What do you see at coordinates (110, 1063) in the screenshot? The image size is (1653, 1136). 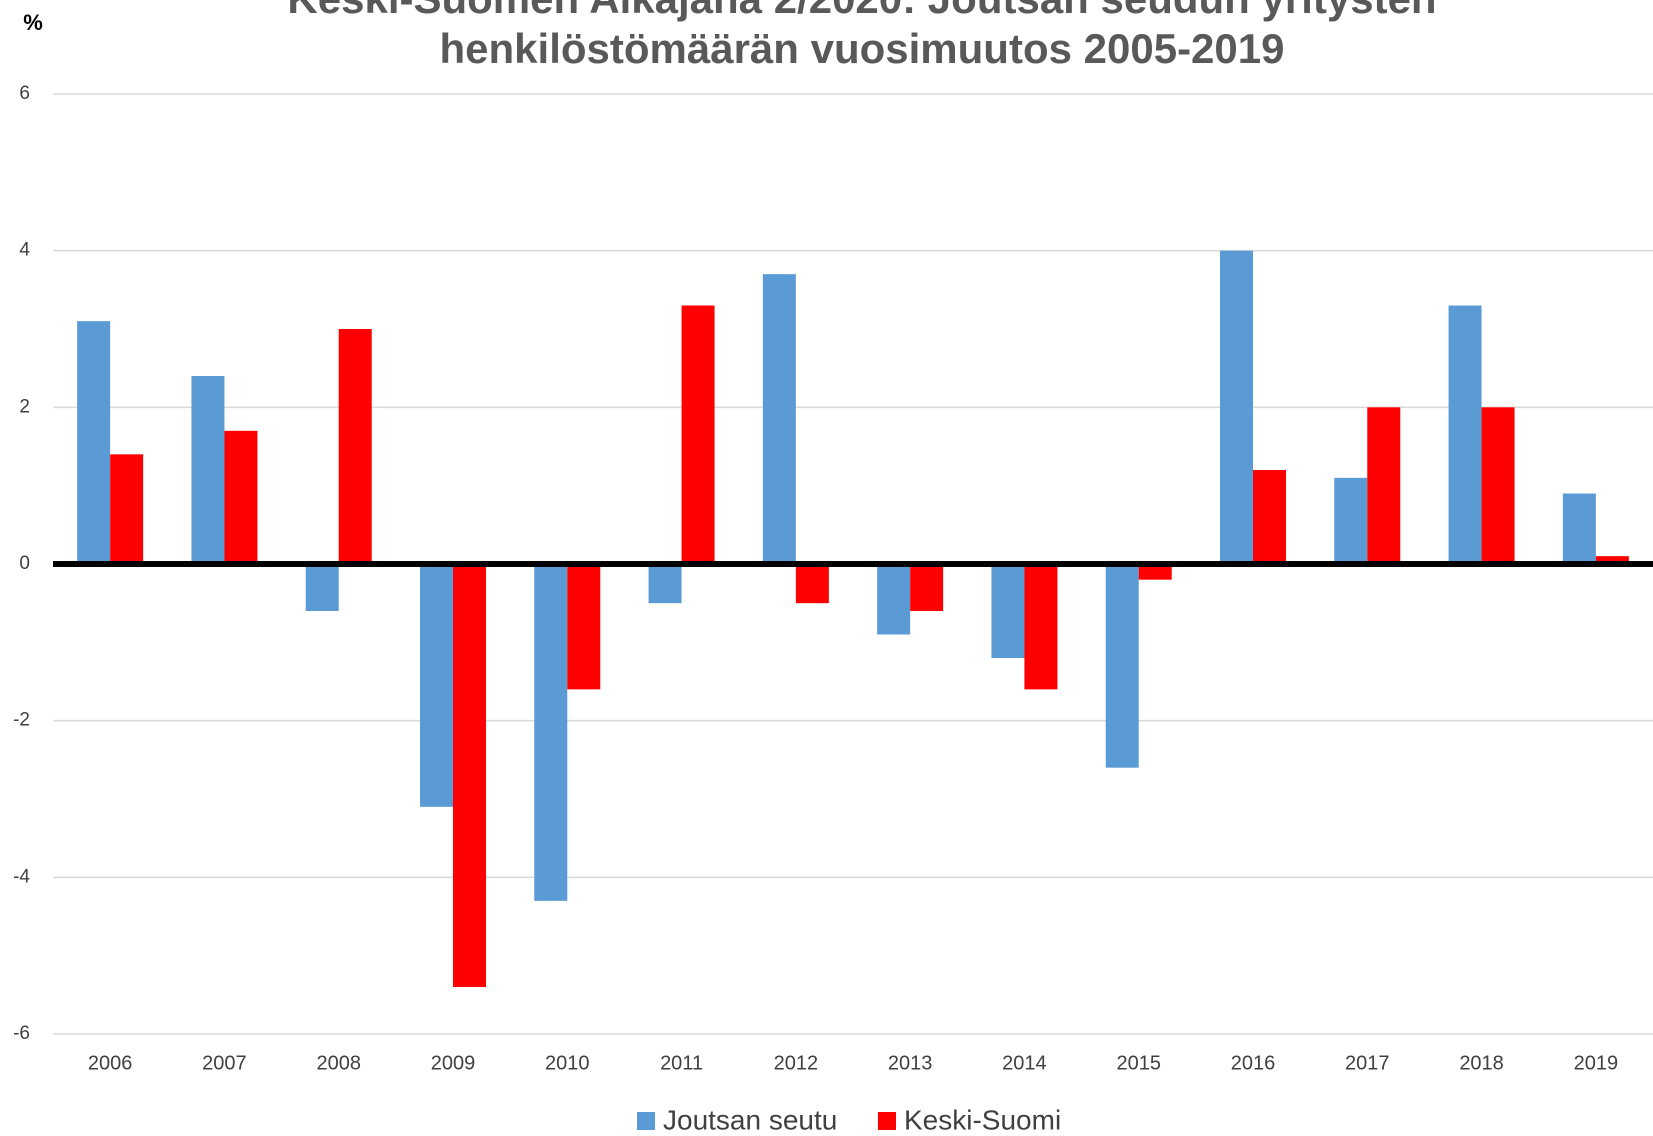 I see `x-tick-label: 2006` at bounding box center [110, 1063].